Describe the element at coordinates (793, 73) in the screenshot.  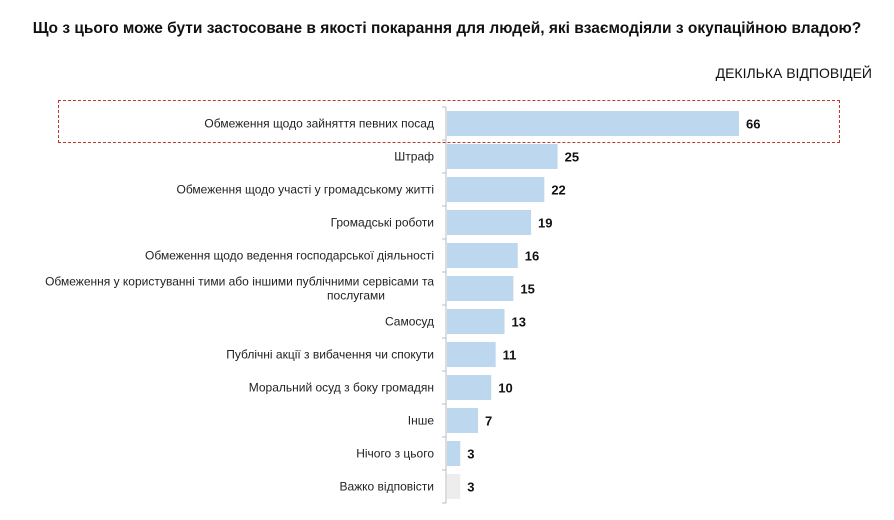
I see `chart-subtitle: ДЕКІЛЬКА ВІДПОВІДЕЙ` at that location.